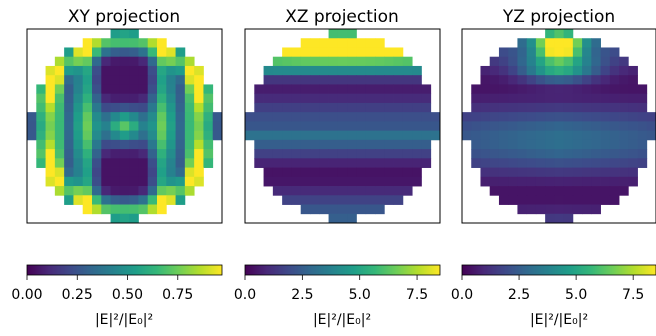  What do you see at coordinates (559, 320) in the screenshot?
I see `colorbar-label-yz: |E|²/|E₀|²` at bounding box center [559, 320].